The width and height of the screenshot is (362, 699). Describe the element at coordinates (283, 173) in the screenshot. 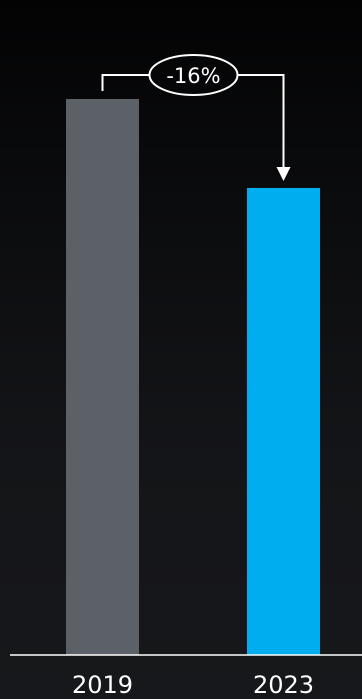

I see `arrow-down-icon` at that location.